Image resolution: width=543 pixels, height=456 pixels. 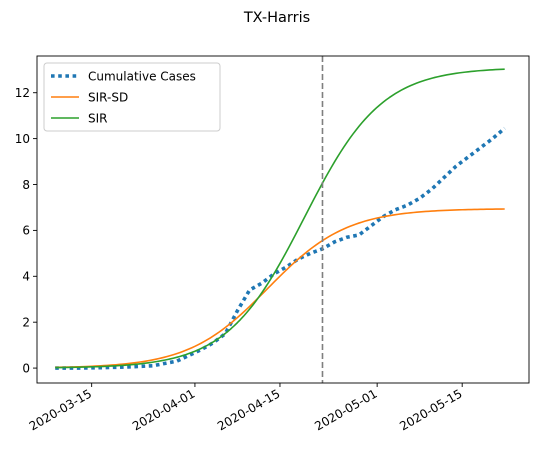 What do you see at coordinates (26, 231) in the screenshot?
I see `y-tick-label: 6` at bounding box center [26, 231].